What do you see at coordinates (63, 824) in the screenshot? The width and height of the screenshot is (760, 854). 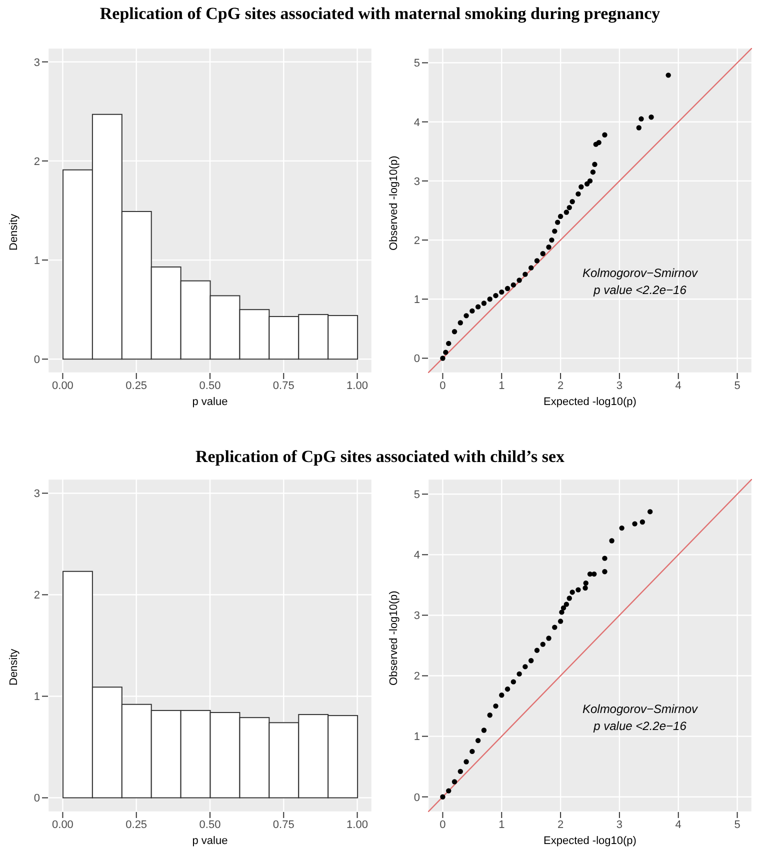 I see `x-tick-label: 0.00` at bounding box center [63, 824].